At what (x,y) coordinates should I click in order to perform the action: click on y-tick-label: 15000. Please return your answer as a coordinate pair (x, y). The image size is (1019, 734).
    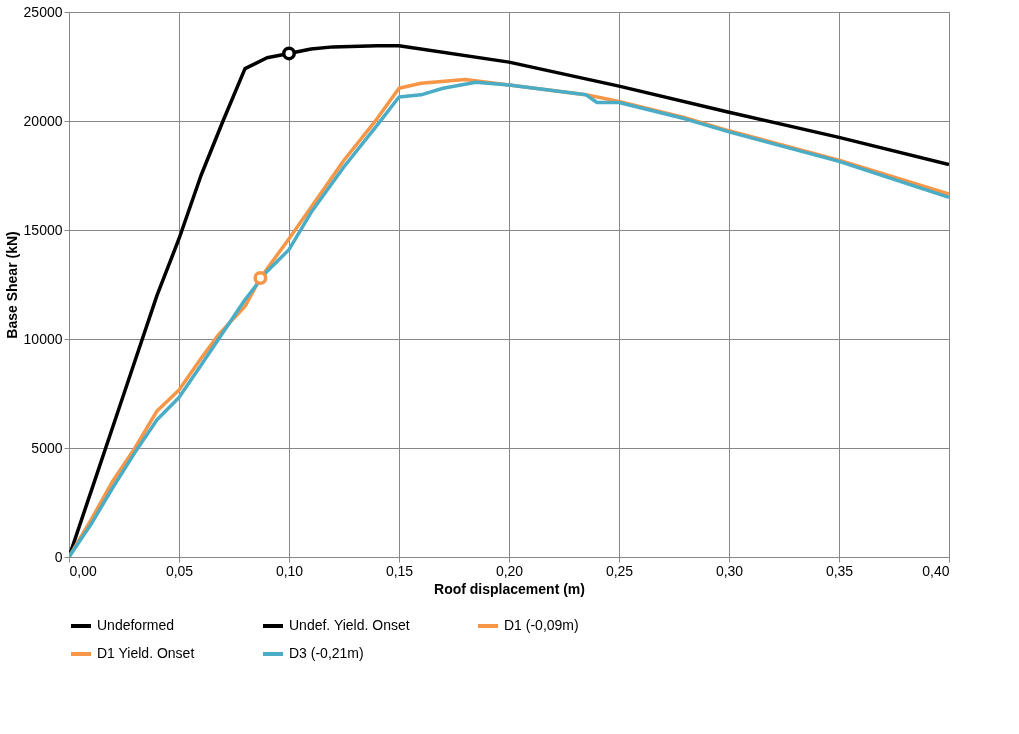
    Looking at the image, I should click on (43, 229).